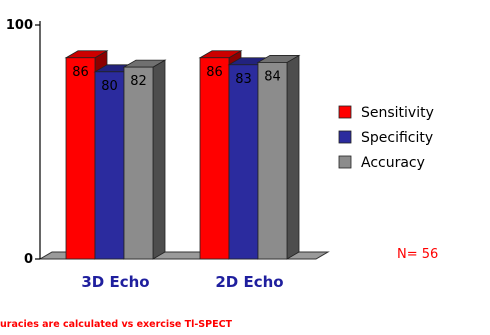 The width and height of the screenshot is (490, 335). What do you see at coordinates (417, 254) in the screenshot?
I see `sample-size-annotation: N= 56` at bounding box center [417, 254].